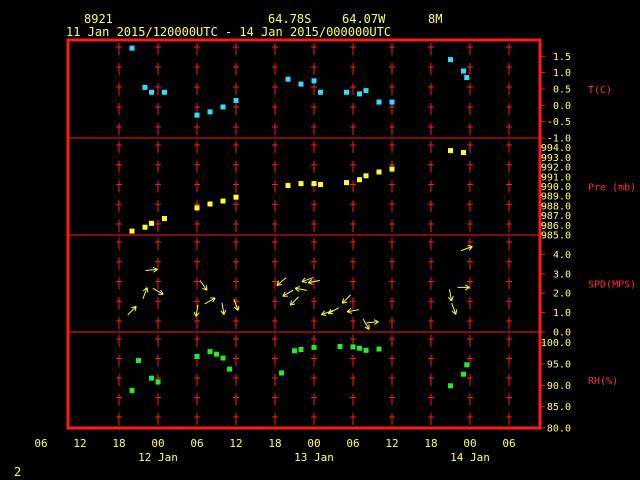 The image size is (640, 480). Describe the element at coordinates (556, 177) in the screenshot. I see `y-tick-label: 991.0` at that location.